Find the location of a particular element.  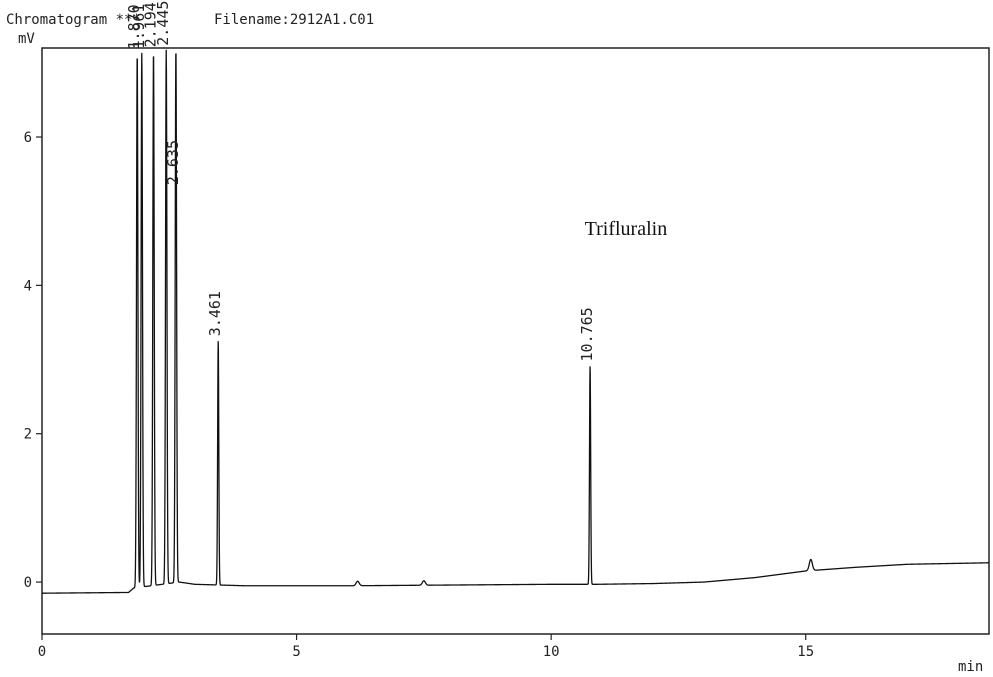

x-axis: 0 5 10 15 is located at coordinates (426, 647).